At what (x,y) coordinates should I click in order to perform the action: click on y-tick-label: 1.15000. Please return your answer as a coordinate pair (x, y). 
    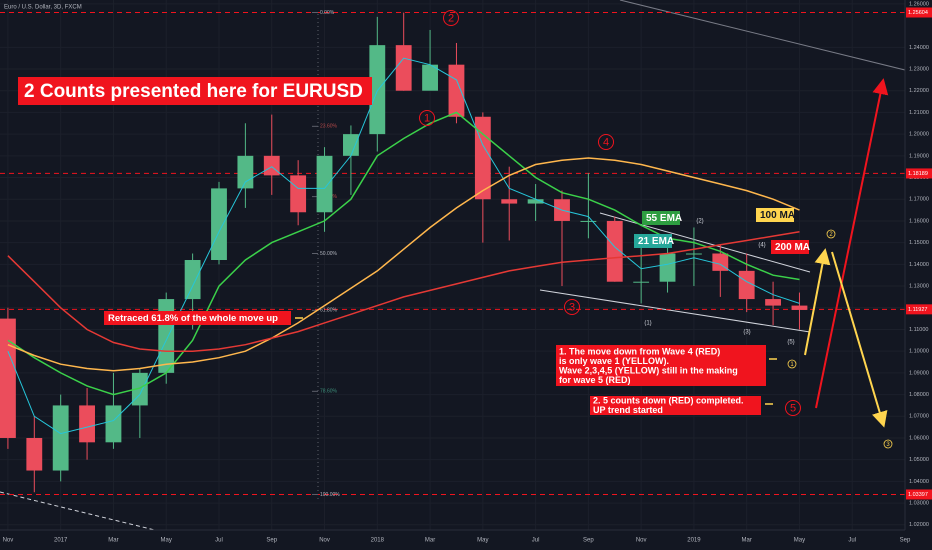
    Looking at the image, I should click on (919, 243).